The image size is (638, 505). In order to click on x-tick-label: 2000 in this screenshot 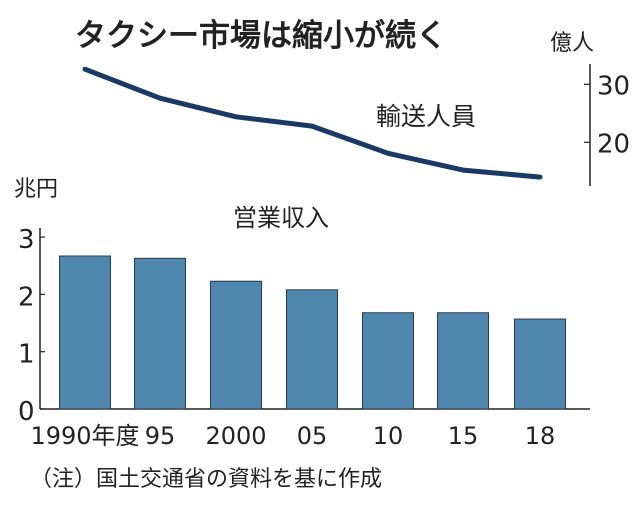, I will do `click(235, 436)`.